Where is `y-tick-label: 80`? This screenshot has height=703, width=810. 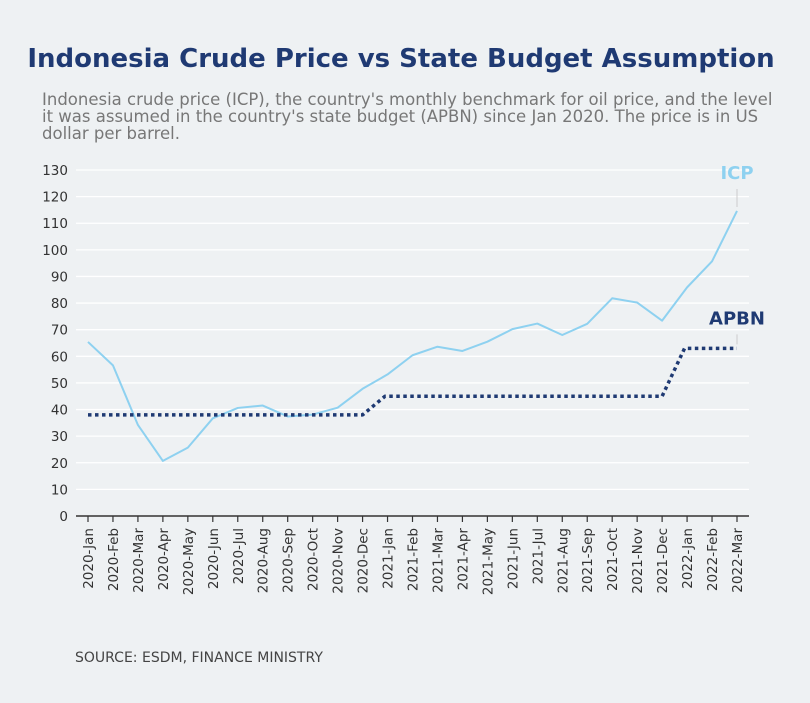
y-tick-label: 80 is located at coordinates (59, 304).